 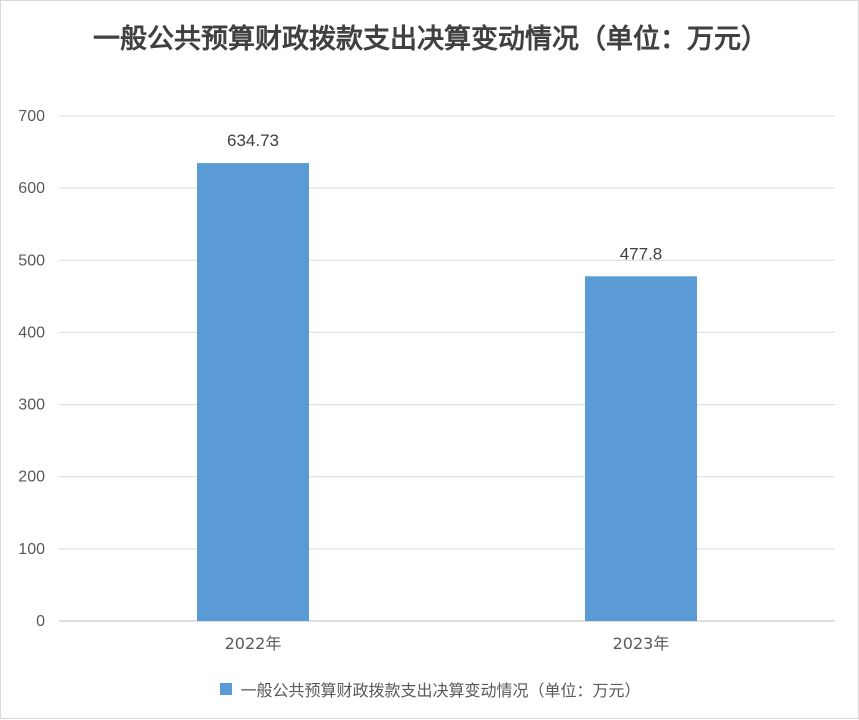 What do you see at coordinates (31, 405) in the screenshot?
I see `y-tick-label: 300` at bounding box center [31, 405].